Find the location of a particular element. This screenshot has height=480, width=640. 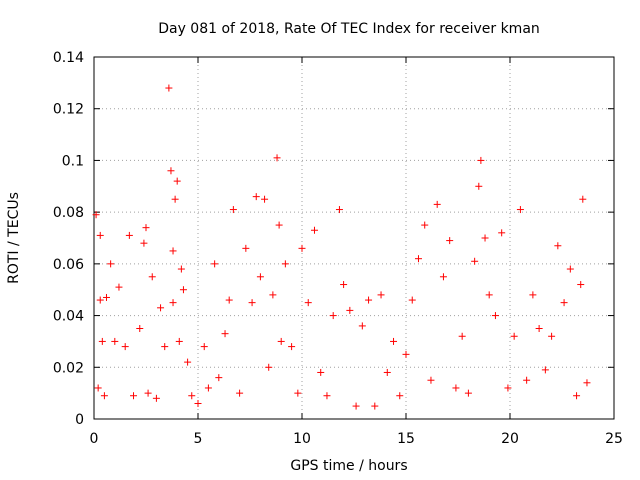

y-tick-label: 0.04 is located at coordinates (68, 317).